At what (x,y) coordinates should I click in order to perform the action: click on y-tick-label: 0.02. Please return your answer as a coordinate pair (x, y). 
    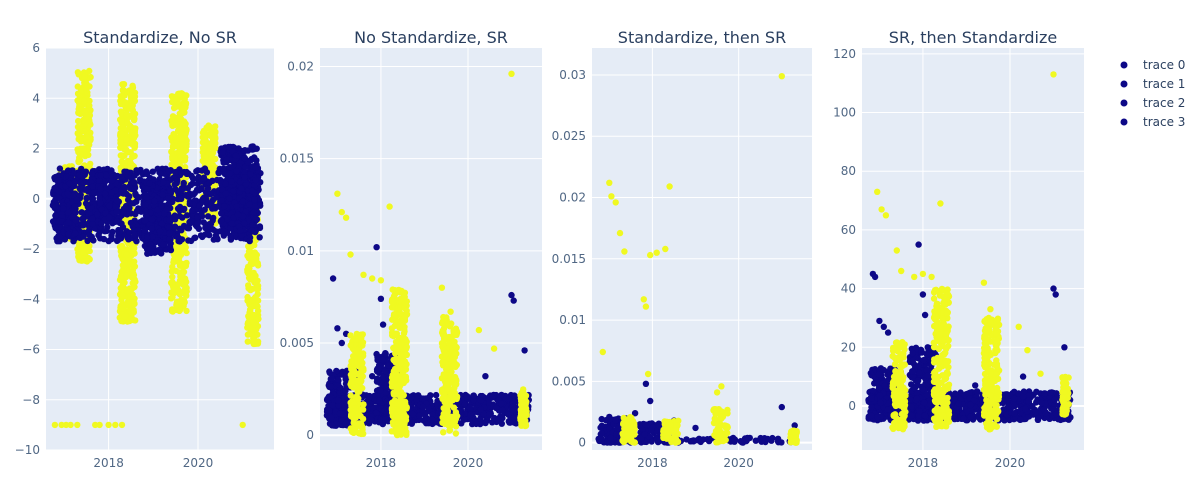
    Looking at the image, I should click on (300, 66).